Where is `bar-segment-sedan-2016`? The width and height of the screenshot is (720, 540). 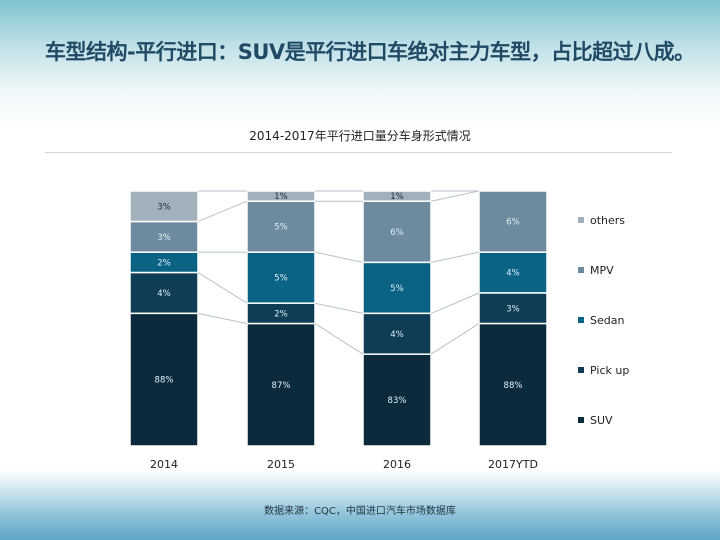 bar-segment-sedan-2016 is located at coordinates (397, 288).